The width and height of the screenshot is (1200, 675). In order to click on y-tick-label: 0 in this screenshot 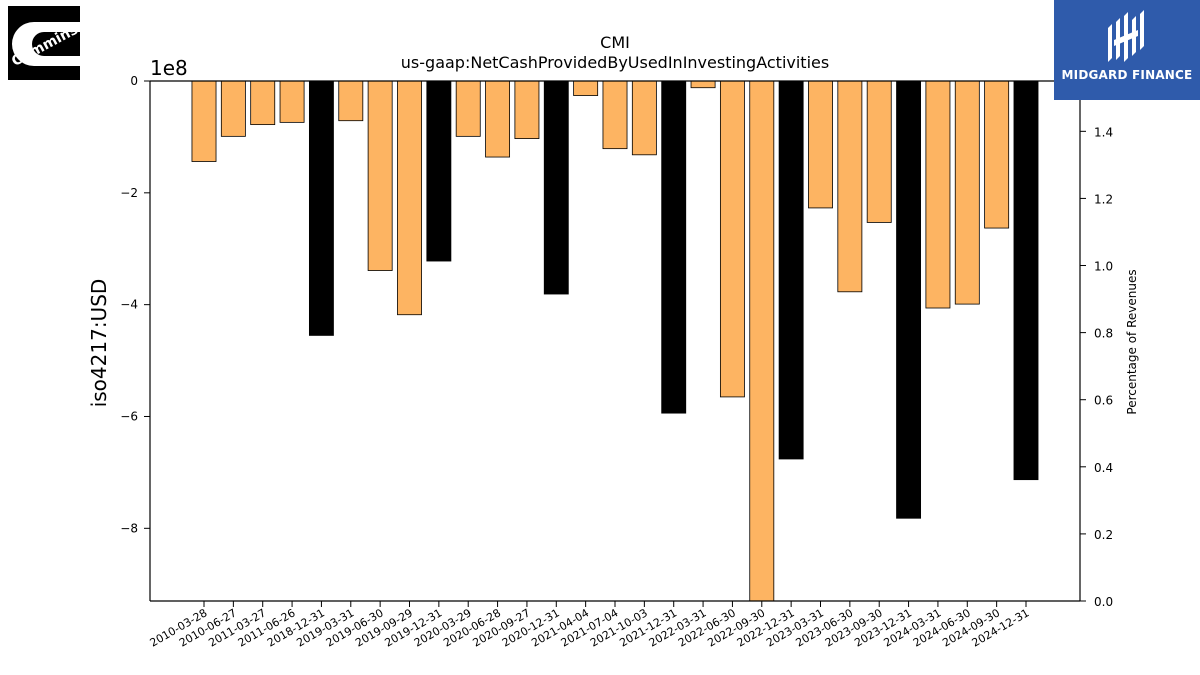, I will do `click(134, 81)`.